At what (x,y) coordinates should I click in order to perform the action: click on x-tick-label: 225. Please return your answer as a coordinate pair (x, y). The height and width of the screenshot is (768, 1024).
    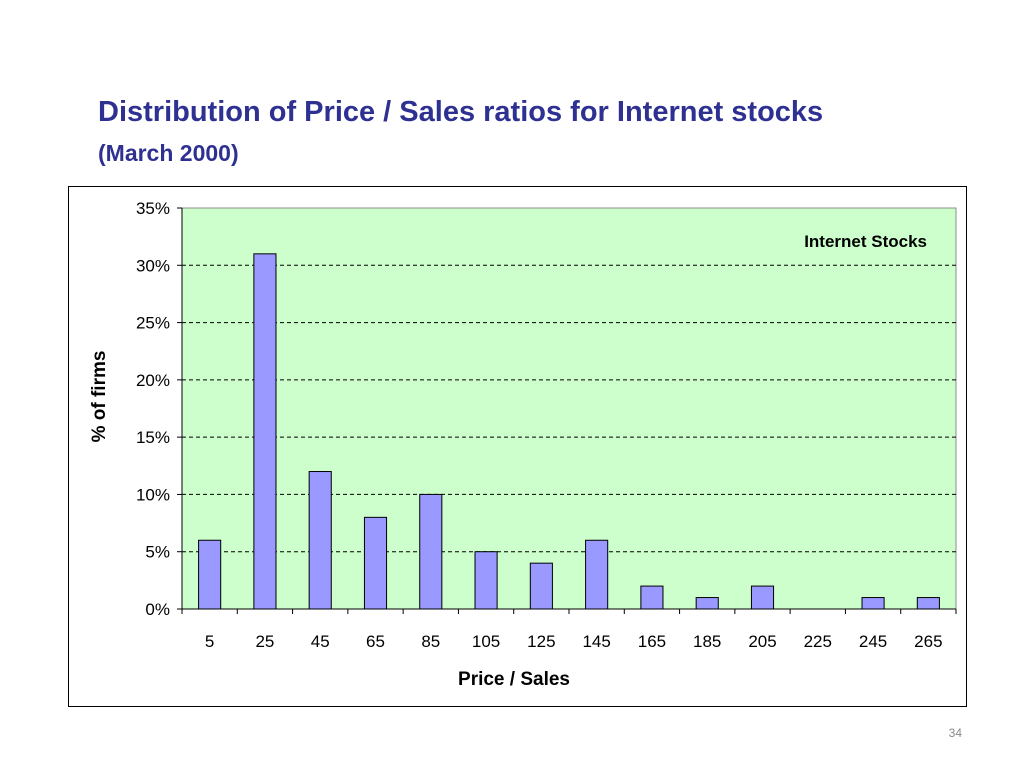
    Looking at the image, I should click on (818, 641).